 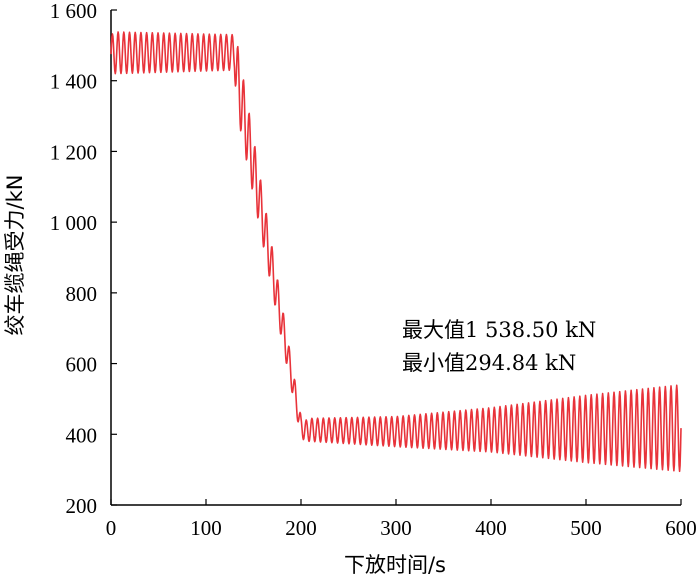 I want to click on annotation-min: 最小值294.84 kN, so click(x=489, y=363).